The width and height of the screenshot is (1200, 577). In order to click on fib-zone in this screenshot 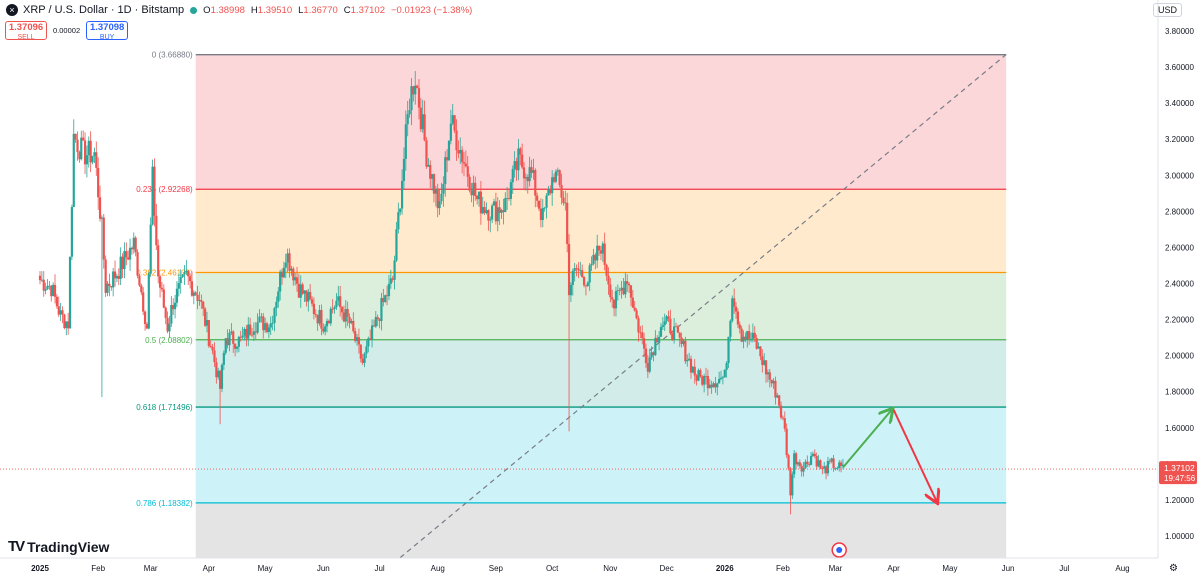, I will do `click(601, 455)`.